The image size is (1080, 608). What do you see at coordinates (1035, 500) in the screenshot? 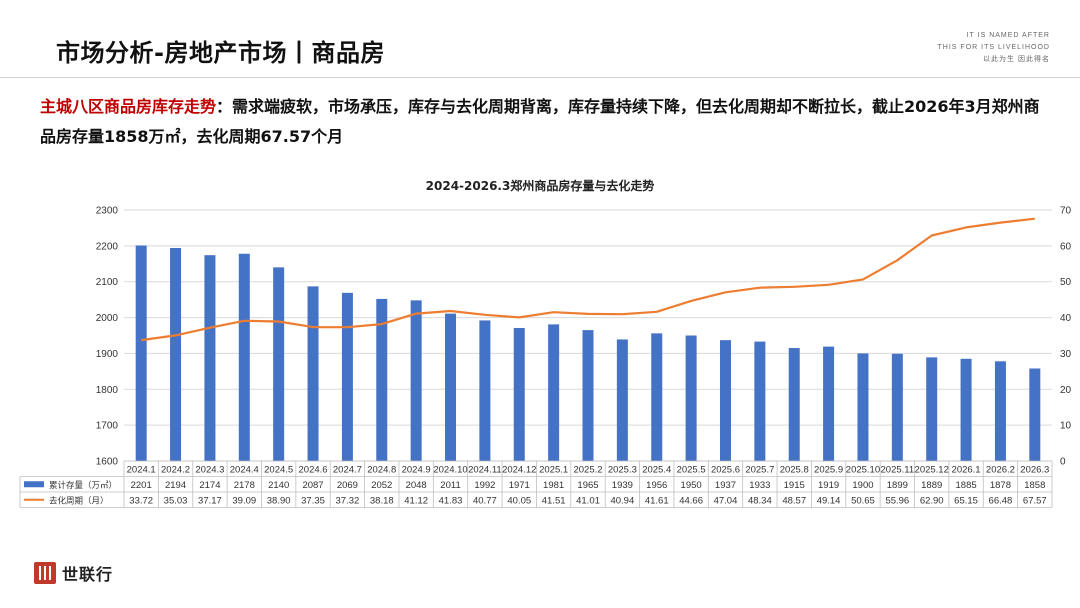
I see `table-value-cycle: 67.57` at bounding box center [1035, 500].